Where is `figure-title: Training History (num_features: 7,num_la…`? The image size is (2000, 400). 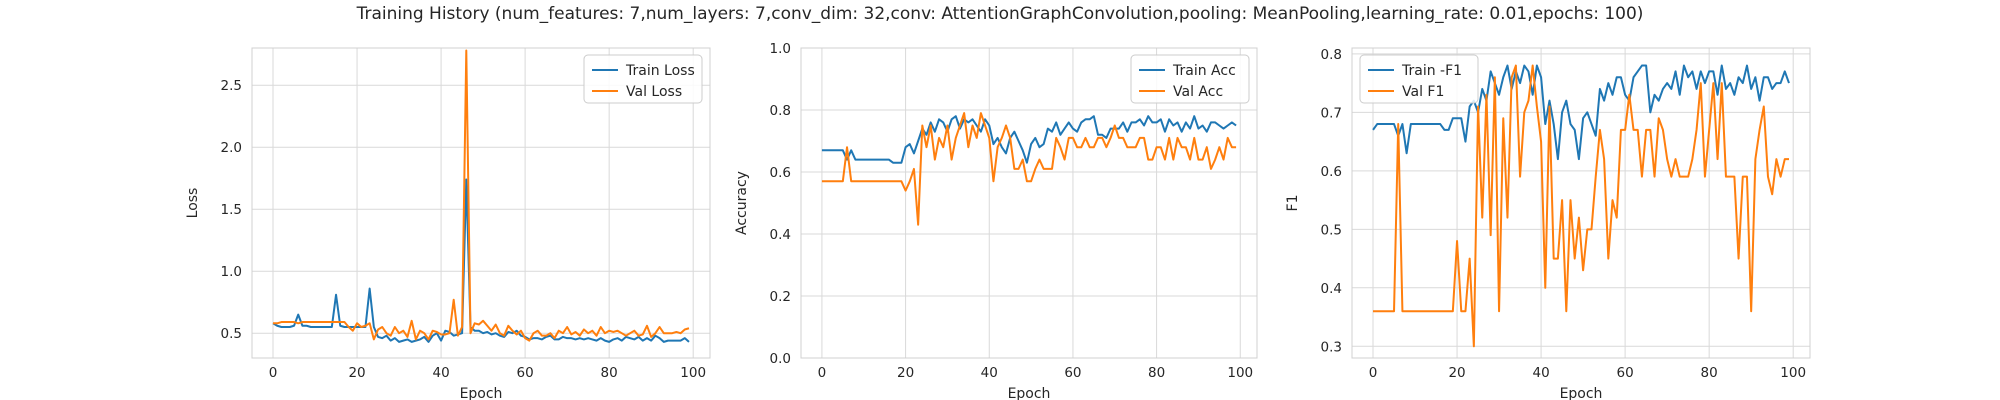 figure-title: Training History (num_features: 7,num_la… is located at coordinates (1000, 14).